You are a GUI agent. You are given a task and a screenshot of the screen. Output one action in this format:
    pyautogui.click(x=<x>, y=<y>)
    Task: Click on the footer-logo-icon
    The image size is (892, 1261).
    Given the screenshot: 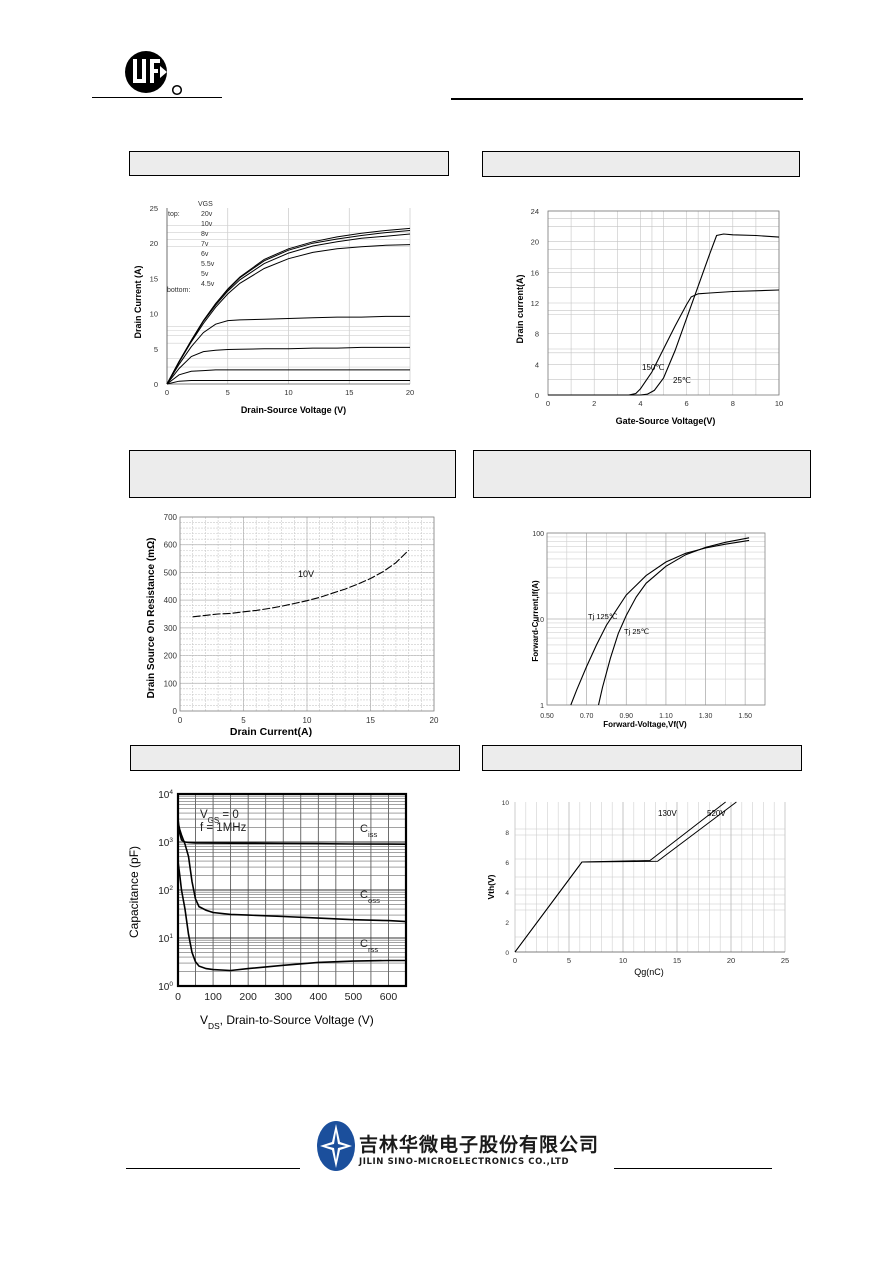 What is the action you would take?
    pyautogui.click(x=336, y=1146)
    